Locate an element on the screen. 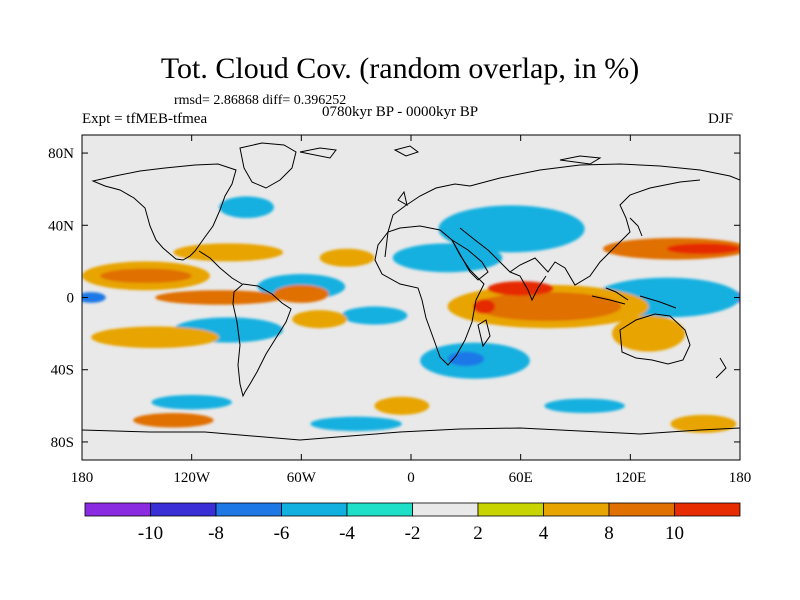 The image size is (800, 600). coastline-asia is located at coordinates (599, 224).